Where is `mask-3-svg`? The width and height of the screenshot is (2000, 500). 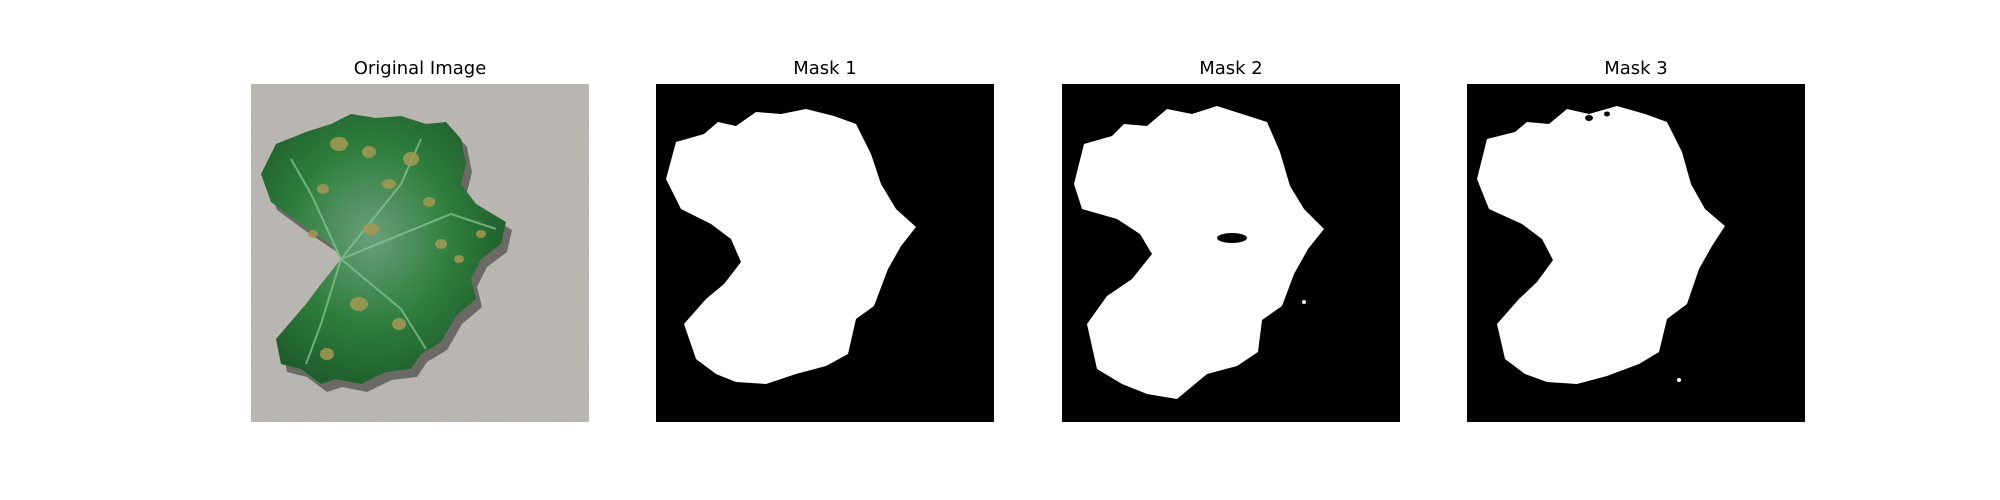
mask-3-svg is located at coordinates (1636, 253).